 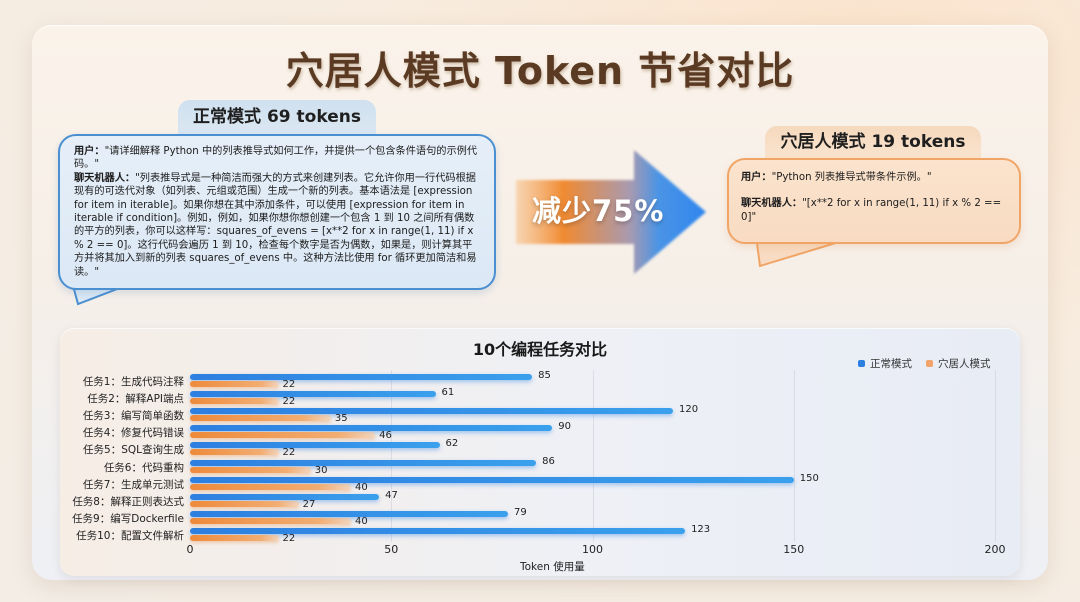 What do you see at coordinates (341, 419) in the screenshot?
I see `value-label-caveman: 35` at bounding box center [341, 419].